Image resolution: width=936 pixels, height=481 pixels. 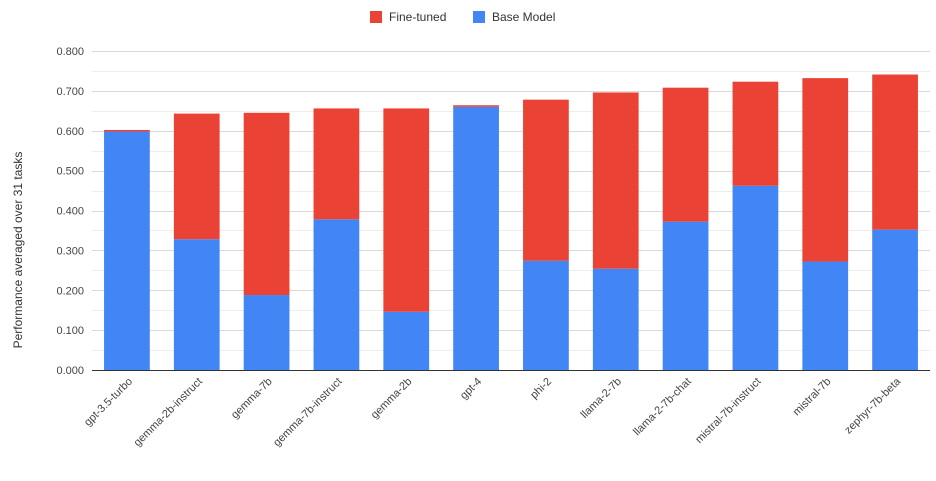 What do you see at coordinates (127, 130) in the screenshot?
I see `bar-fine-tuned-gpt-3-5-turbo` at bounding box center [127, 130].